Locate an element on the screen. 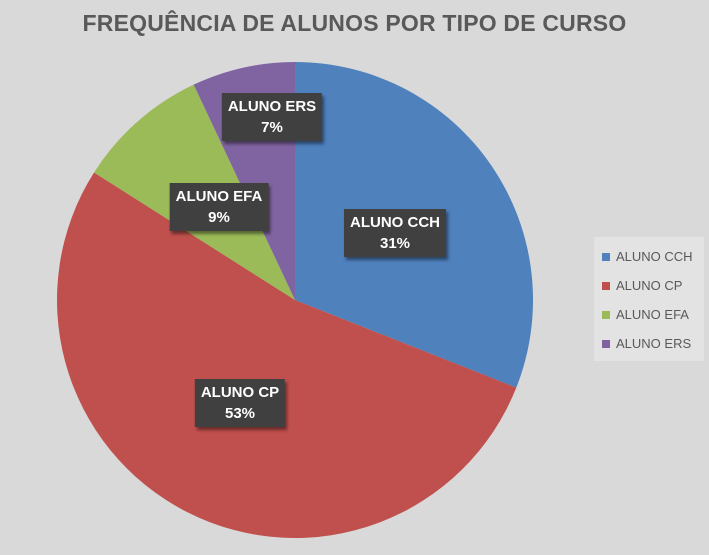 The width and height of the screenshot is (709, 555). legend-item-ers: ALUNO ERS is located at coordinates (653, 343).